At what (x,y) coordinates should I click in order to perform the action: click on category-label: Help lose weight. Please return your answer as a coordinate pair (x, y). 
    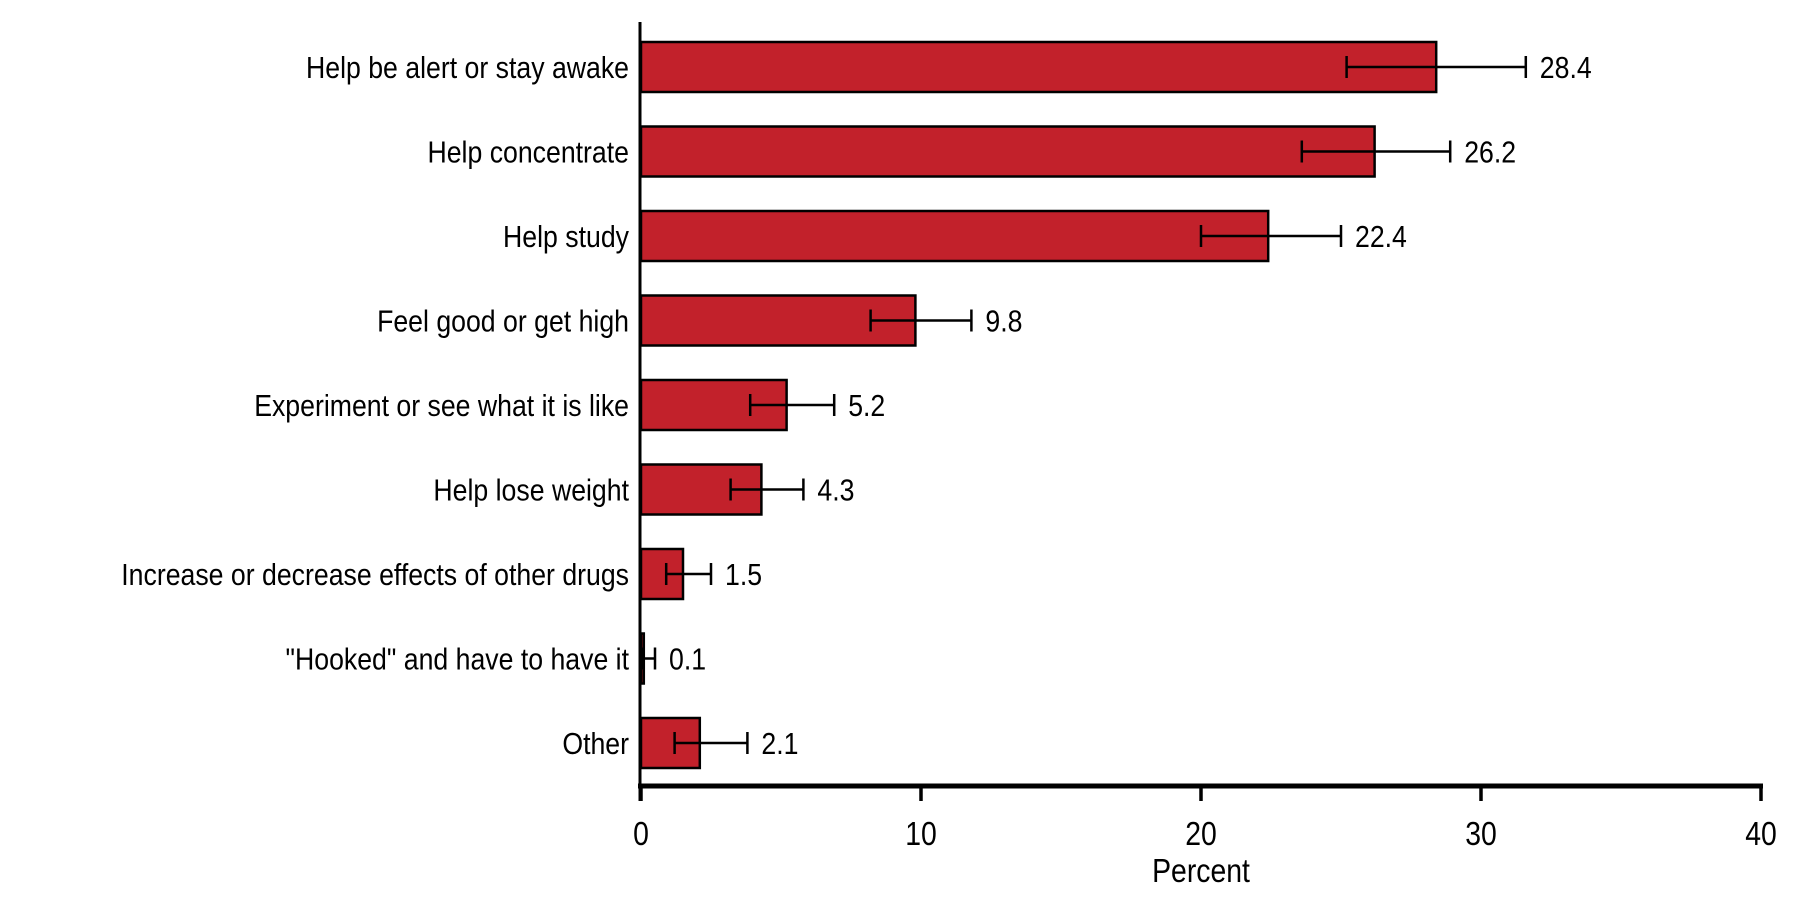
    Looking at the image, I should click on (531, 491).